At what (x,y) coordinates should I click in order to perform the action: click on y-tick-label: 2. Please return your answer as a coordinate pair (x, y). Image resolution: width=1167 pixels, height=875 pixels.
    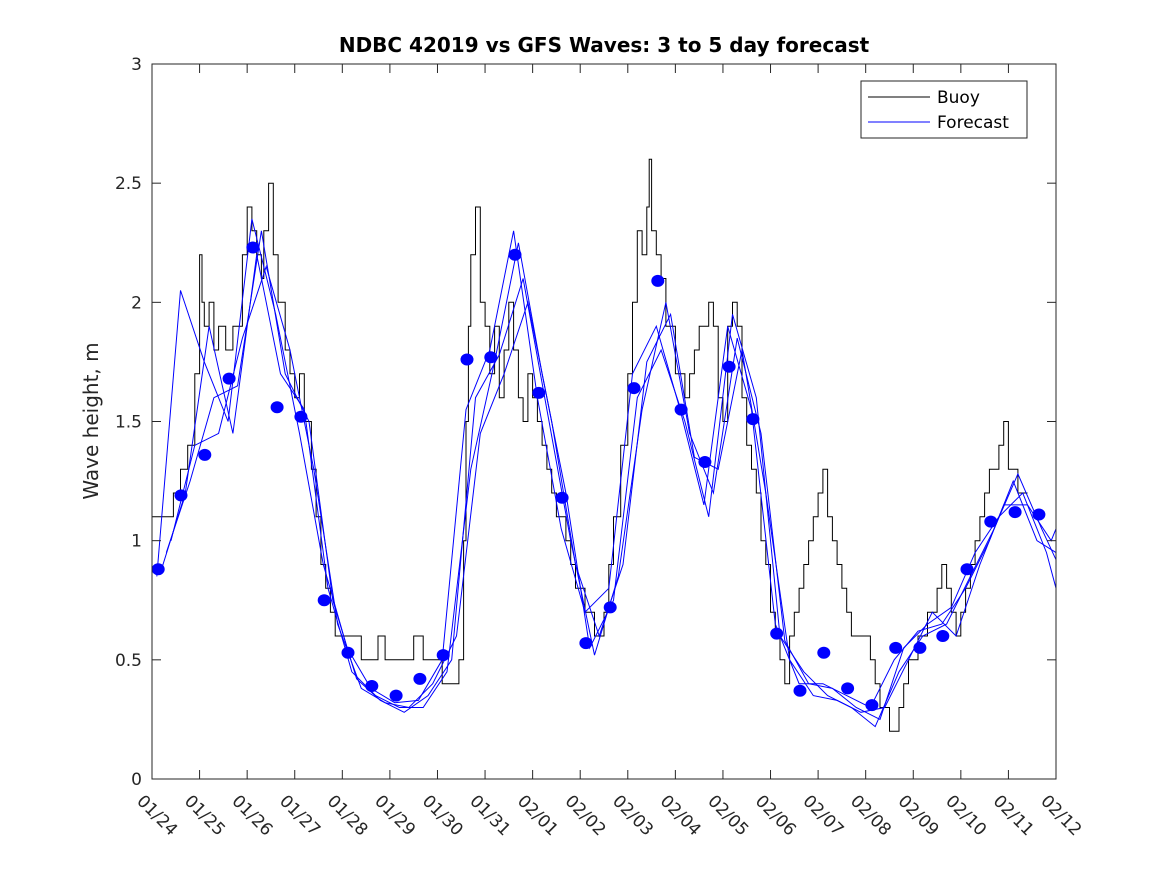
    Looking at the image, I should click on (136, 303).